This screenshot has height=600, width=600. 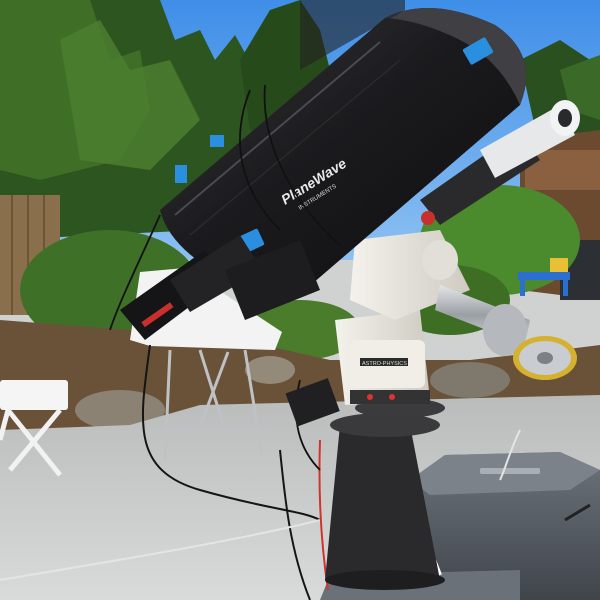 What do you see at coordinates (506, 332) in the screenshot?
I see `counterweight` at bounding box center [506, 332].